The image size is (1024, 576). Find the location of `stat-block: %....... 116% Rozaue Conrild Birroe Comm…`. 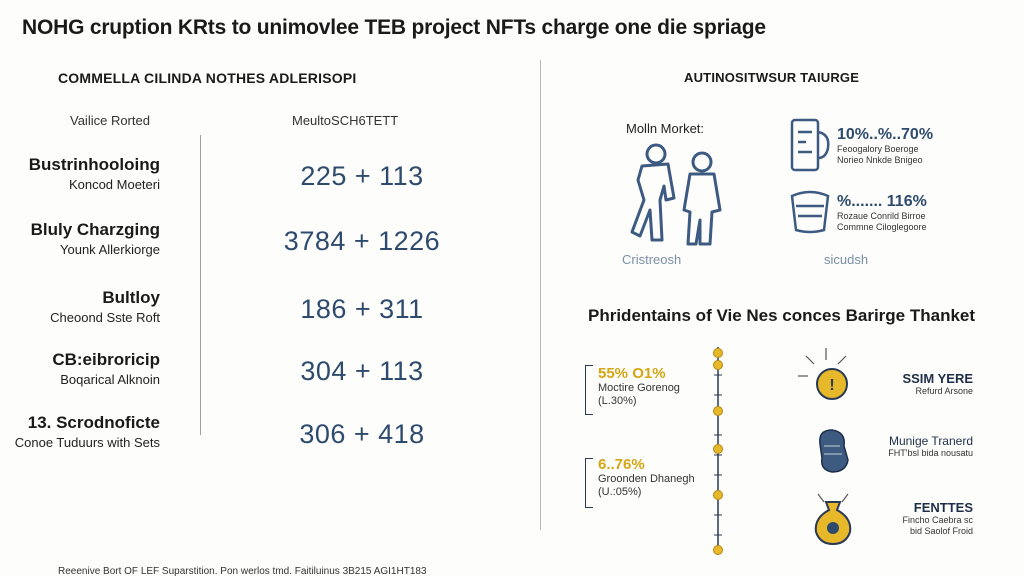

stat-block: %....... 116% Rozaue Conrild Birroe Comm… is located at coordinates (882, 213).